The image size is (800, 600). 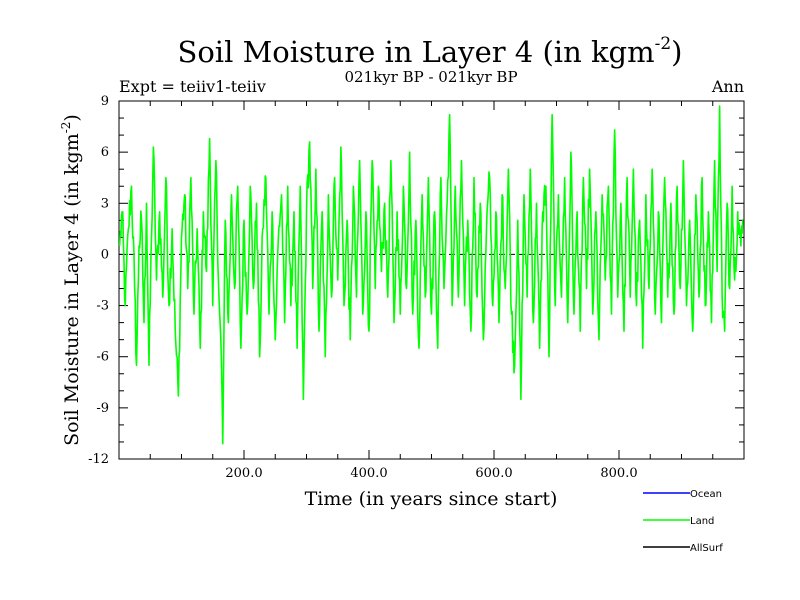 I want to click on y-tick-label: 9, so click(x=105, y=101).